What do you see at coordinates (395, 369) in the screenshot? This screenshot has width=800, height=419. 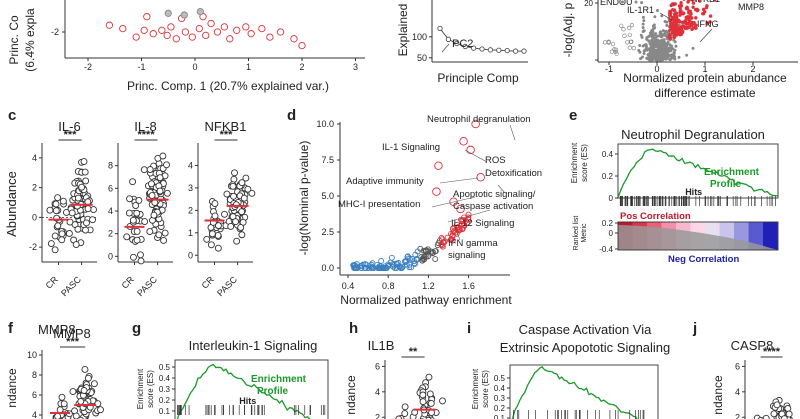 I see `panel-h: h IL1B ndance 6 4 2 **` at bounding box center [395, 369].